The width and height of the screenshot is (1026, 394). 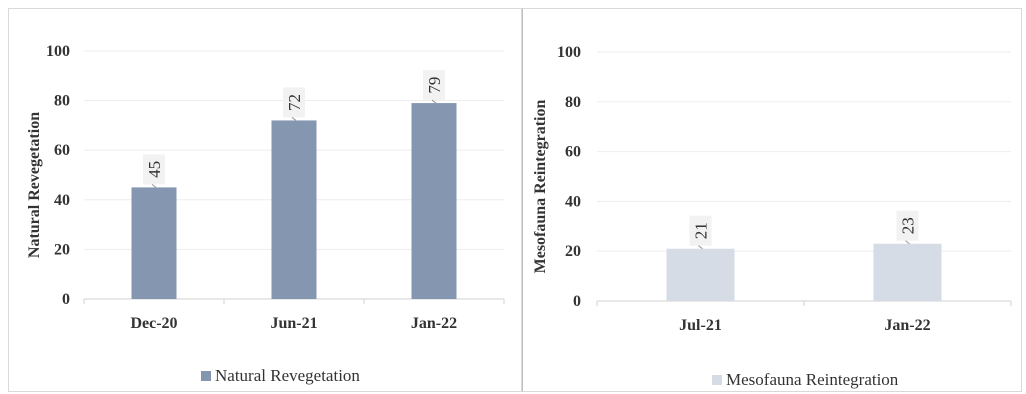 What do you see at coordinates (812, 379) in the screenshot?
I see `legend-label: Mesofauna Reintegration` at bounding box center [812, 379].